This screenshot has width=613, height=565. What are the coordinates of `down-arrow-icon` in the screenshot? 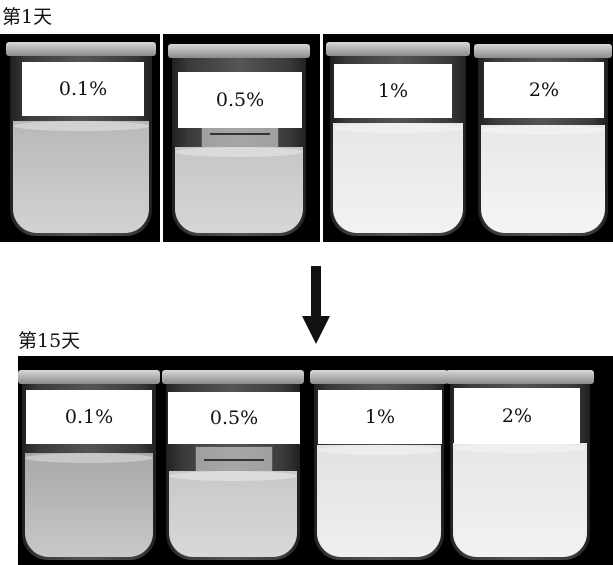 It's located at (316, 305).